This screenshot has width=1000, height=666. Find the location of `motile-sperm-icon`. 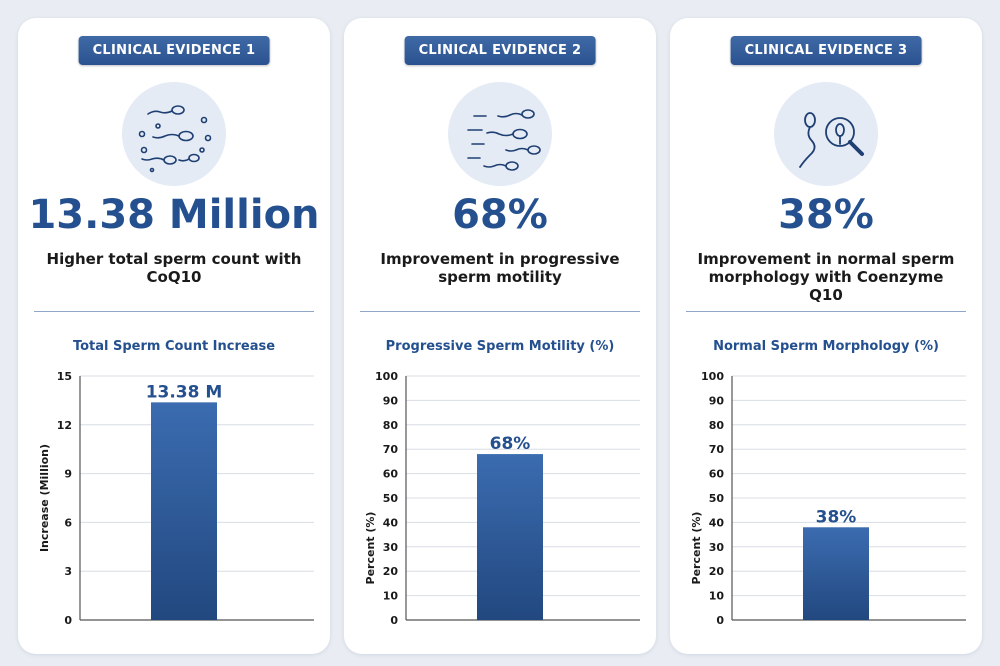

motile-sperm-icon is located at coordinates (500, 134).